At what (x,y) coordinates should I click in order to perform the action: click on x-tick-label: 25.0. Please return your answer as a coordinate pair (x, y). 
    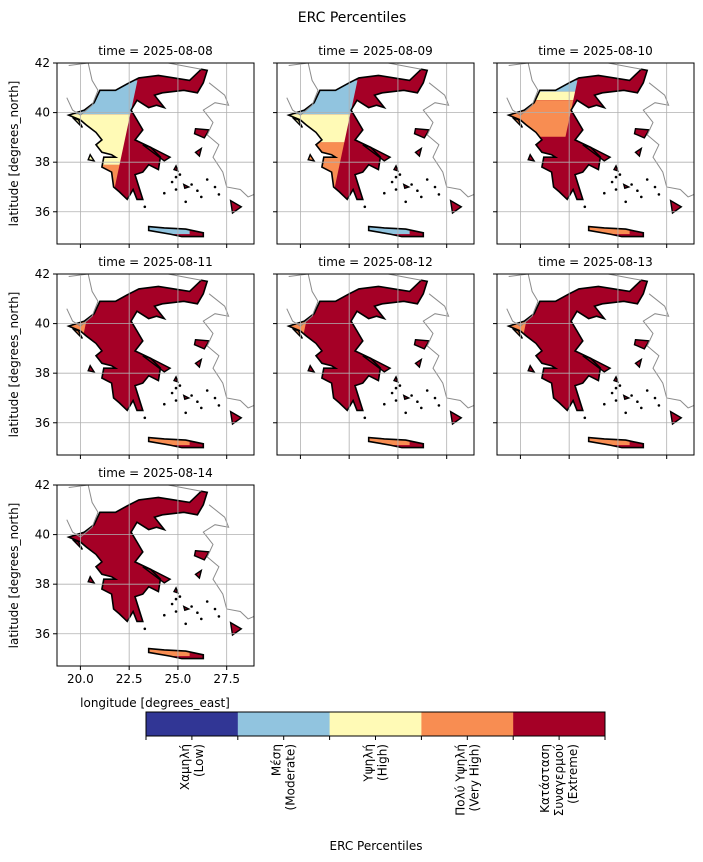
    Looking at the image, I should click on (178, 679).